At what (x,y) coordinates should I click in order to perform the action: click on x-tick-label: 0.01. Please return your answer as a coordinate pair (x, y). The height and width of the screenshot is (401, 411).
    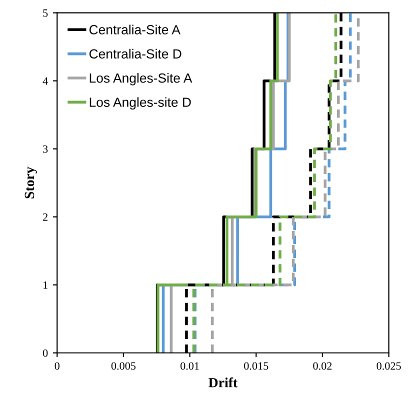
    Looking at the image, I should click on (189, 366).